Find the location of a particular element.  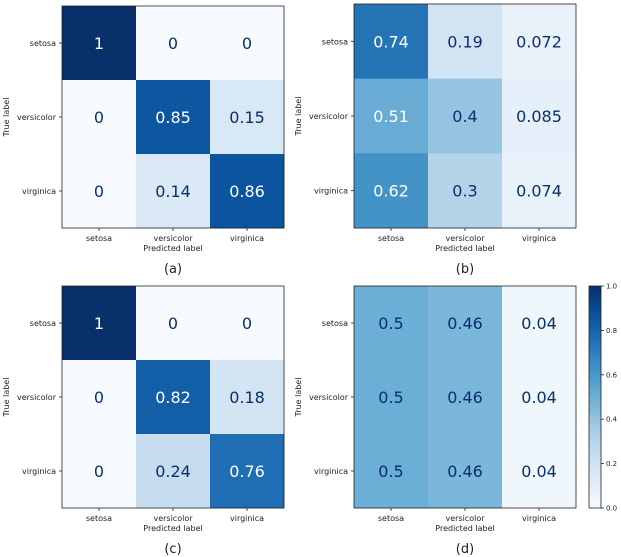

cell-value-label: 0.14 is located at coordinates (173, 191).